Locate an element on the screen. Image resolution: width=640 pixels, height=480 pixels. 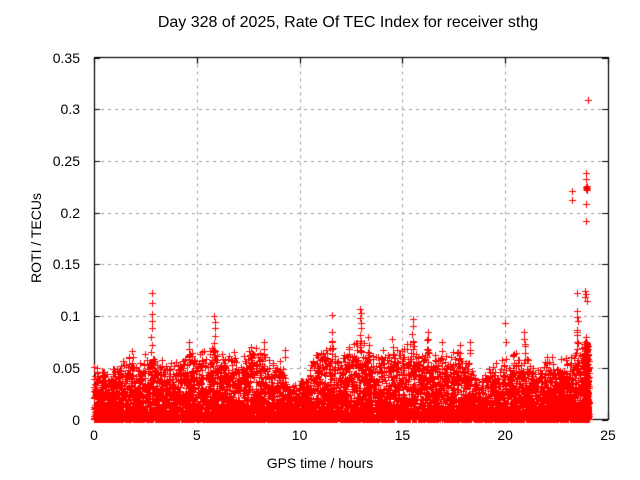
x-tick-label-20: 20 is located at coordinates (505, 435).